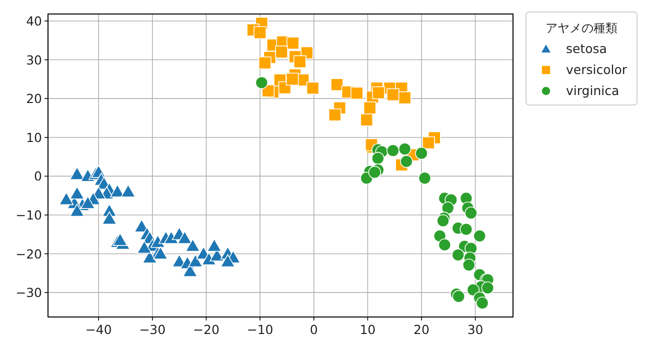  Describe the element at coordinates (34, 60) in the screenshot. I see `y-tick-label: 30` at that location.